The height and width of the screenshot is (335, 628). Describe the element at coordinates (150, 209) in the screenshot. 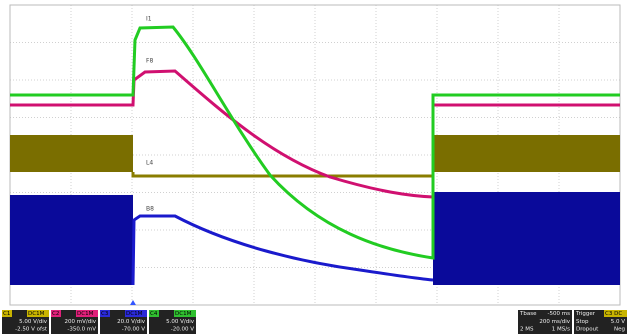

I see `trace-label: B8` at that location.